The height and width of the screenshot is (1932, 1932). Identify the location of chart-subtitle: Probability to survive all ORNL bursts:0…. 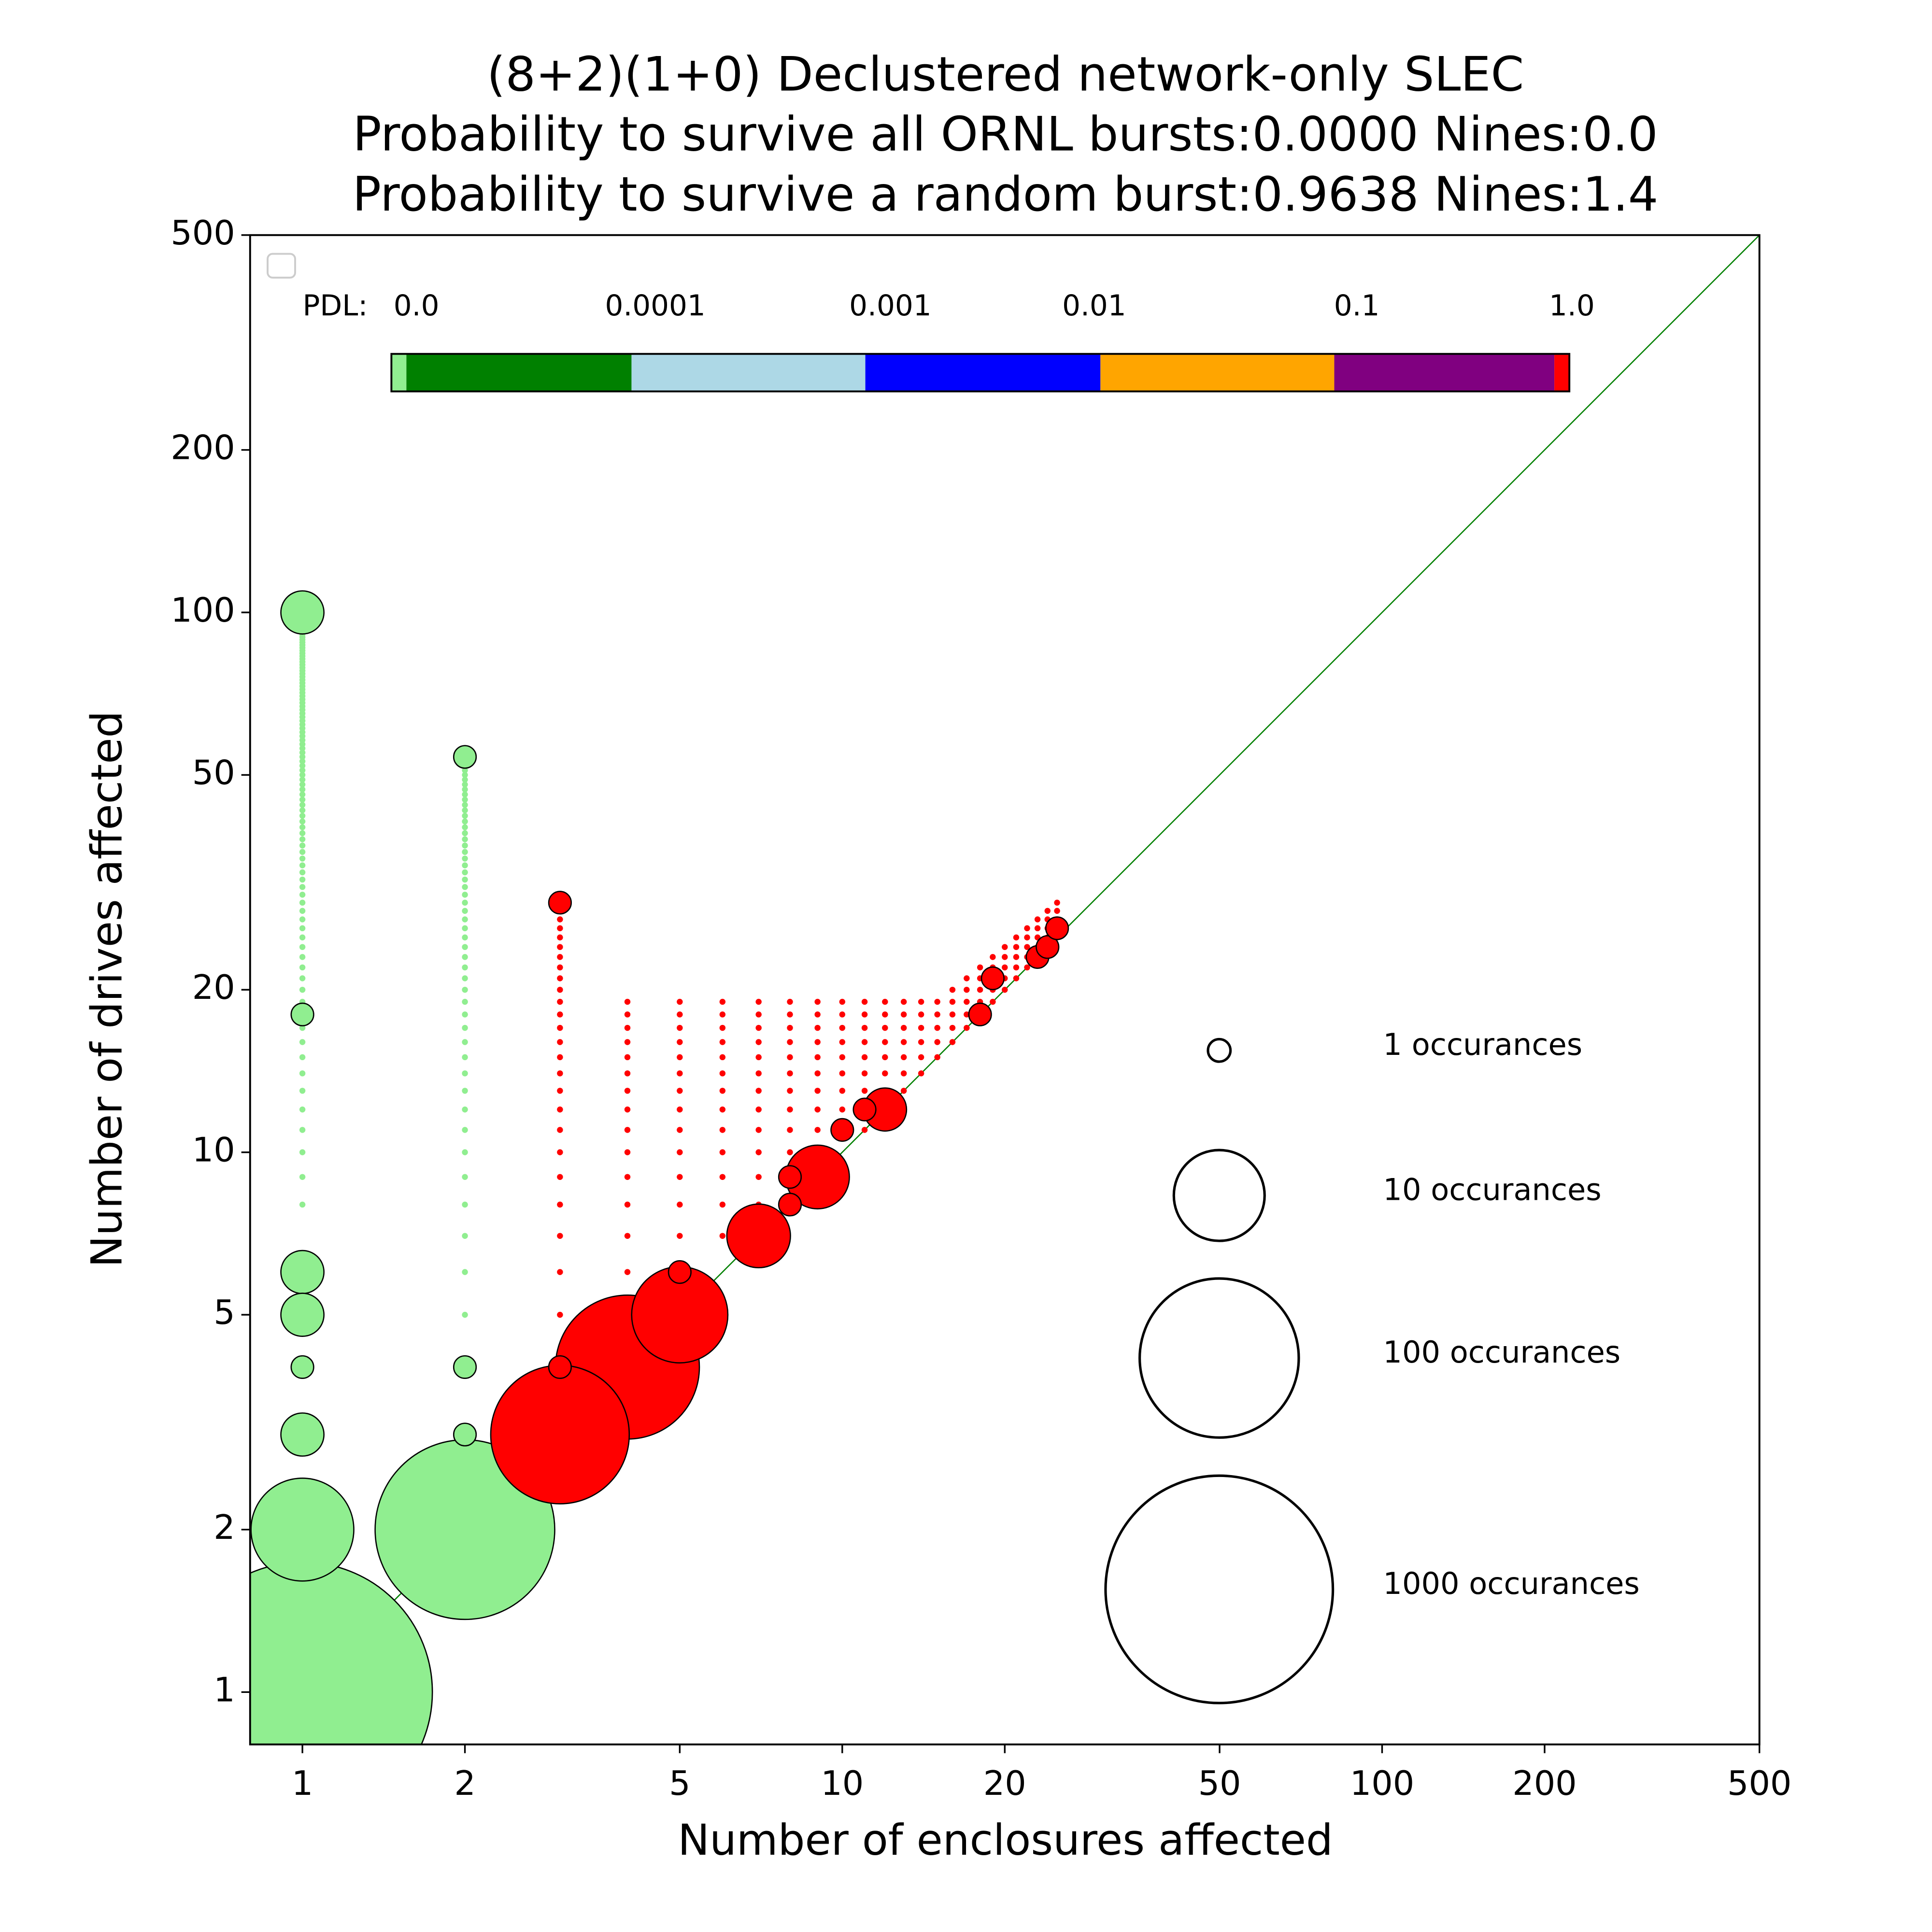
(1005, 134).